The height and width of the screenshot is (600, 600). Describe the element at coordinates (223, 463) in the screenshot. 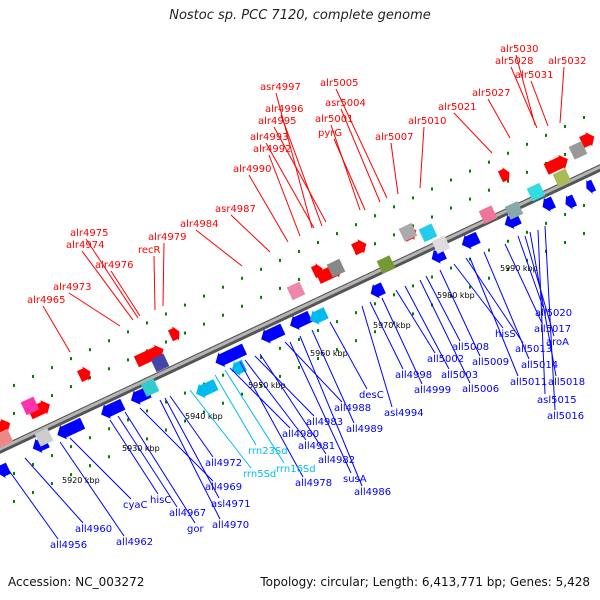

I see `gene-label: all4972` at that location.